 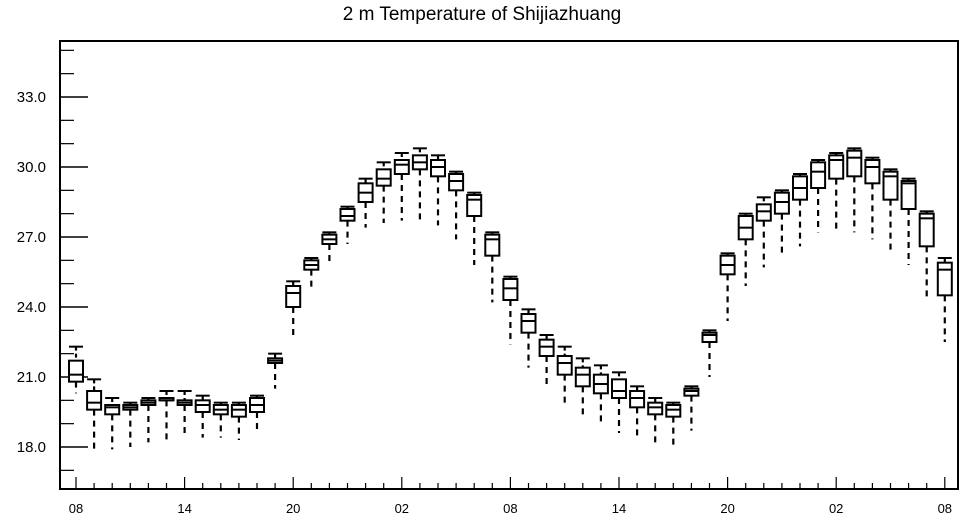 What do you see at coordinates (31, 447) in the screenshot?
I see `y-tick-label: 18.0` at bounding box center [31, 447].